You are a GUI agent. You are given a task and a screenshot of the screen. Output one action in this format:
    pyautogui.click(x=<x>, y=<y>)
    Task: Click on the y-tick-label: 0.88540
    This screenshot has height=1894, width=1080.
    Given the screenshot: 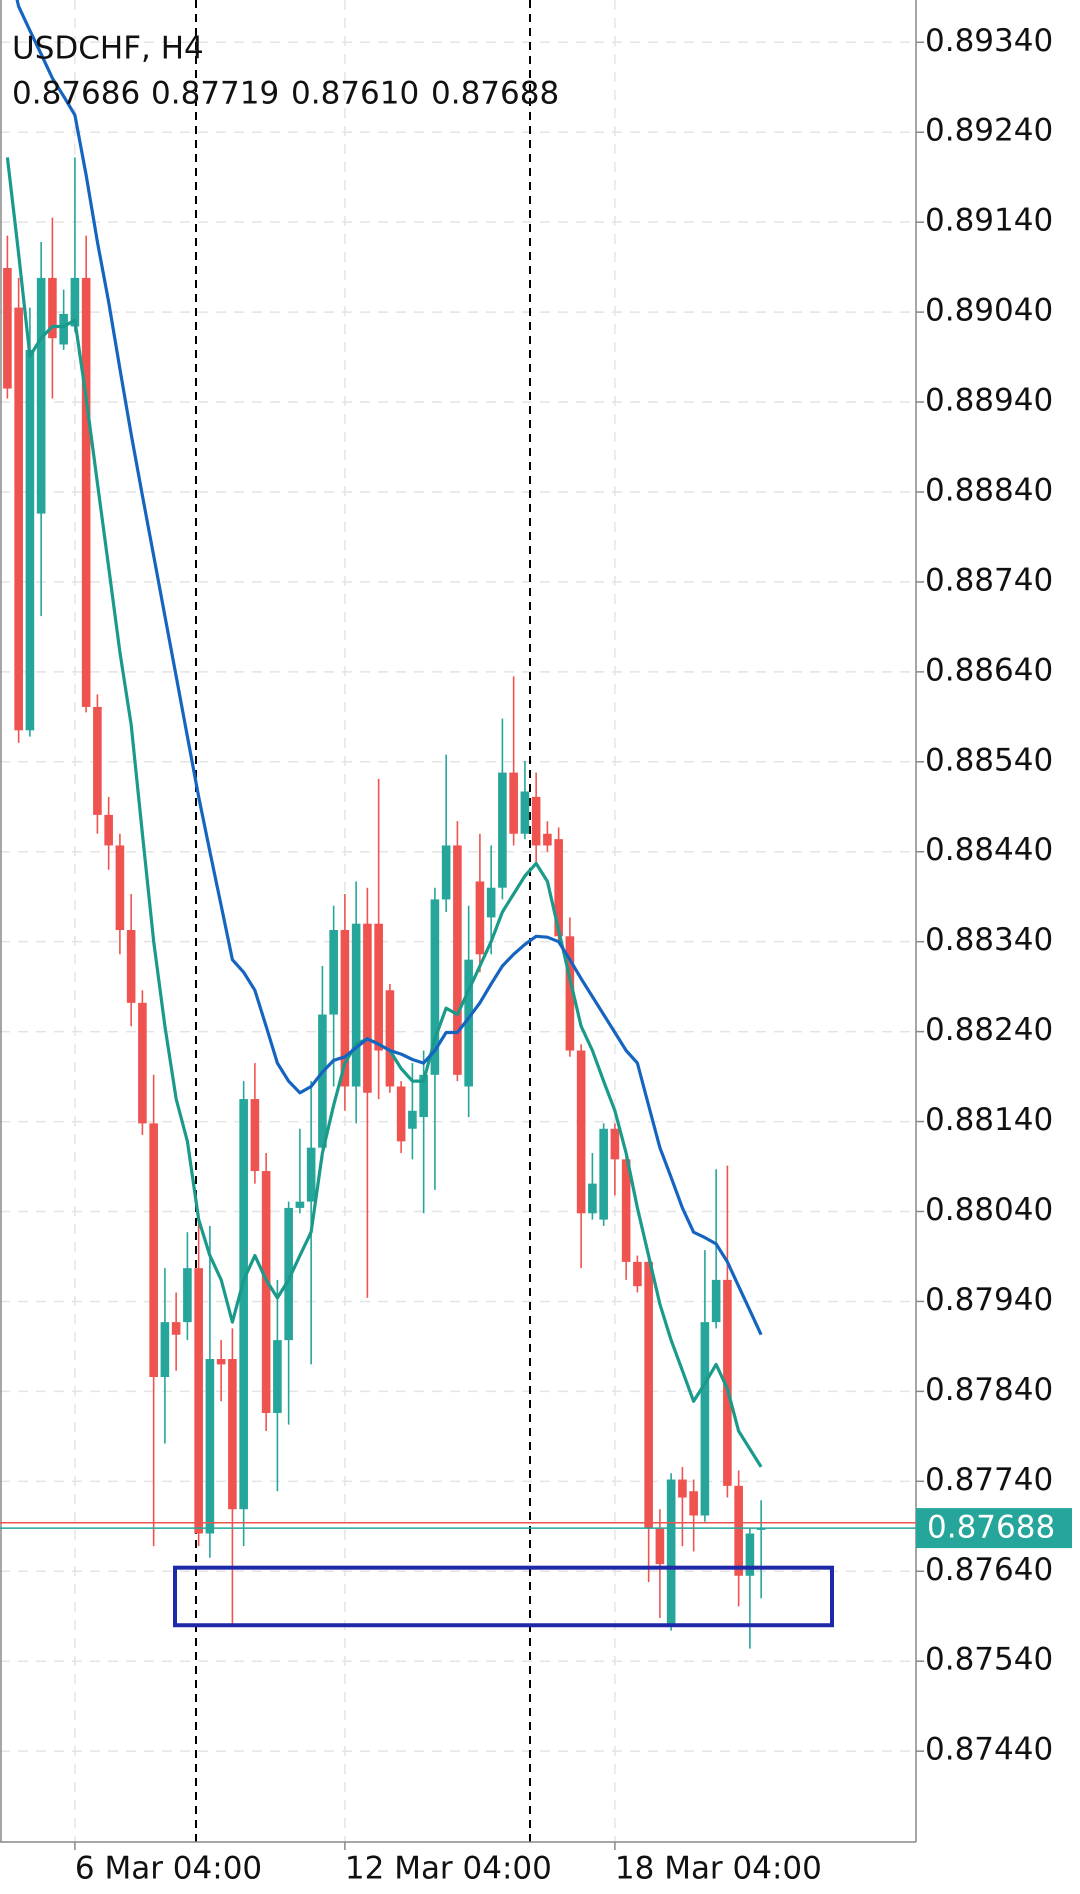 What is the action you would take?
    pyautogui.click(x=989, y=760)
    